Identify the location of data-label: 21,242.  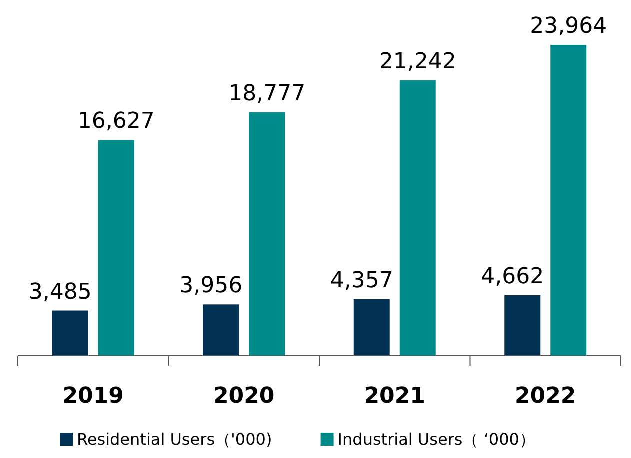
(417, 61).